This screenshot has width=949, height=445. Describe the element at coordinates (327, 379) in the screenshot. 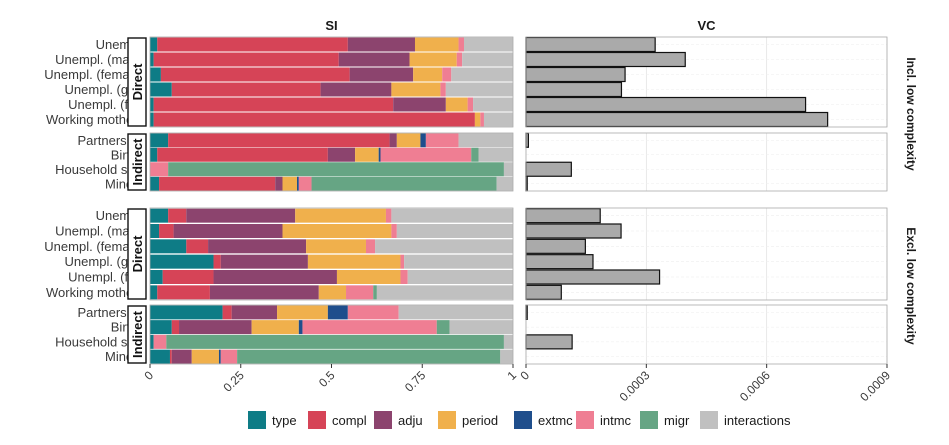

I see `si-x-tick-label: 0.5` at that location.